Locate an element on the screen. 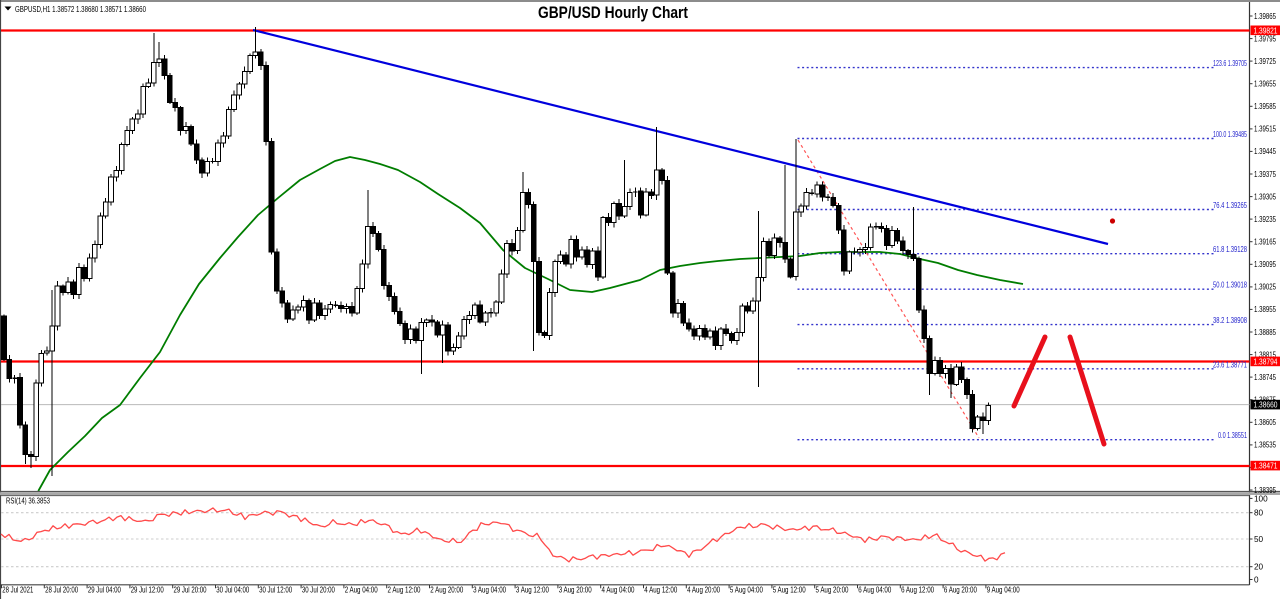 This screenshot has width=1280, height=604. svg-text: 30 Jul 20:00 is located at coordinates (318, 590).